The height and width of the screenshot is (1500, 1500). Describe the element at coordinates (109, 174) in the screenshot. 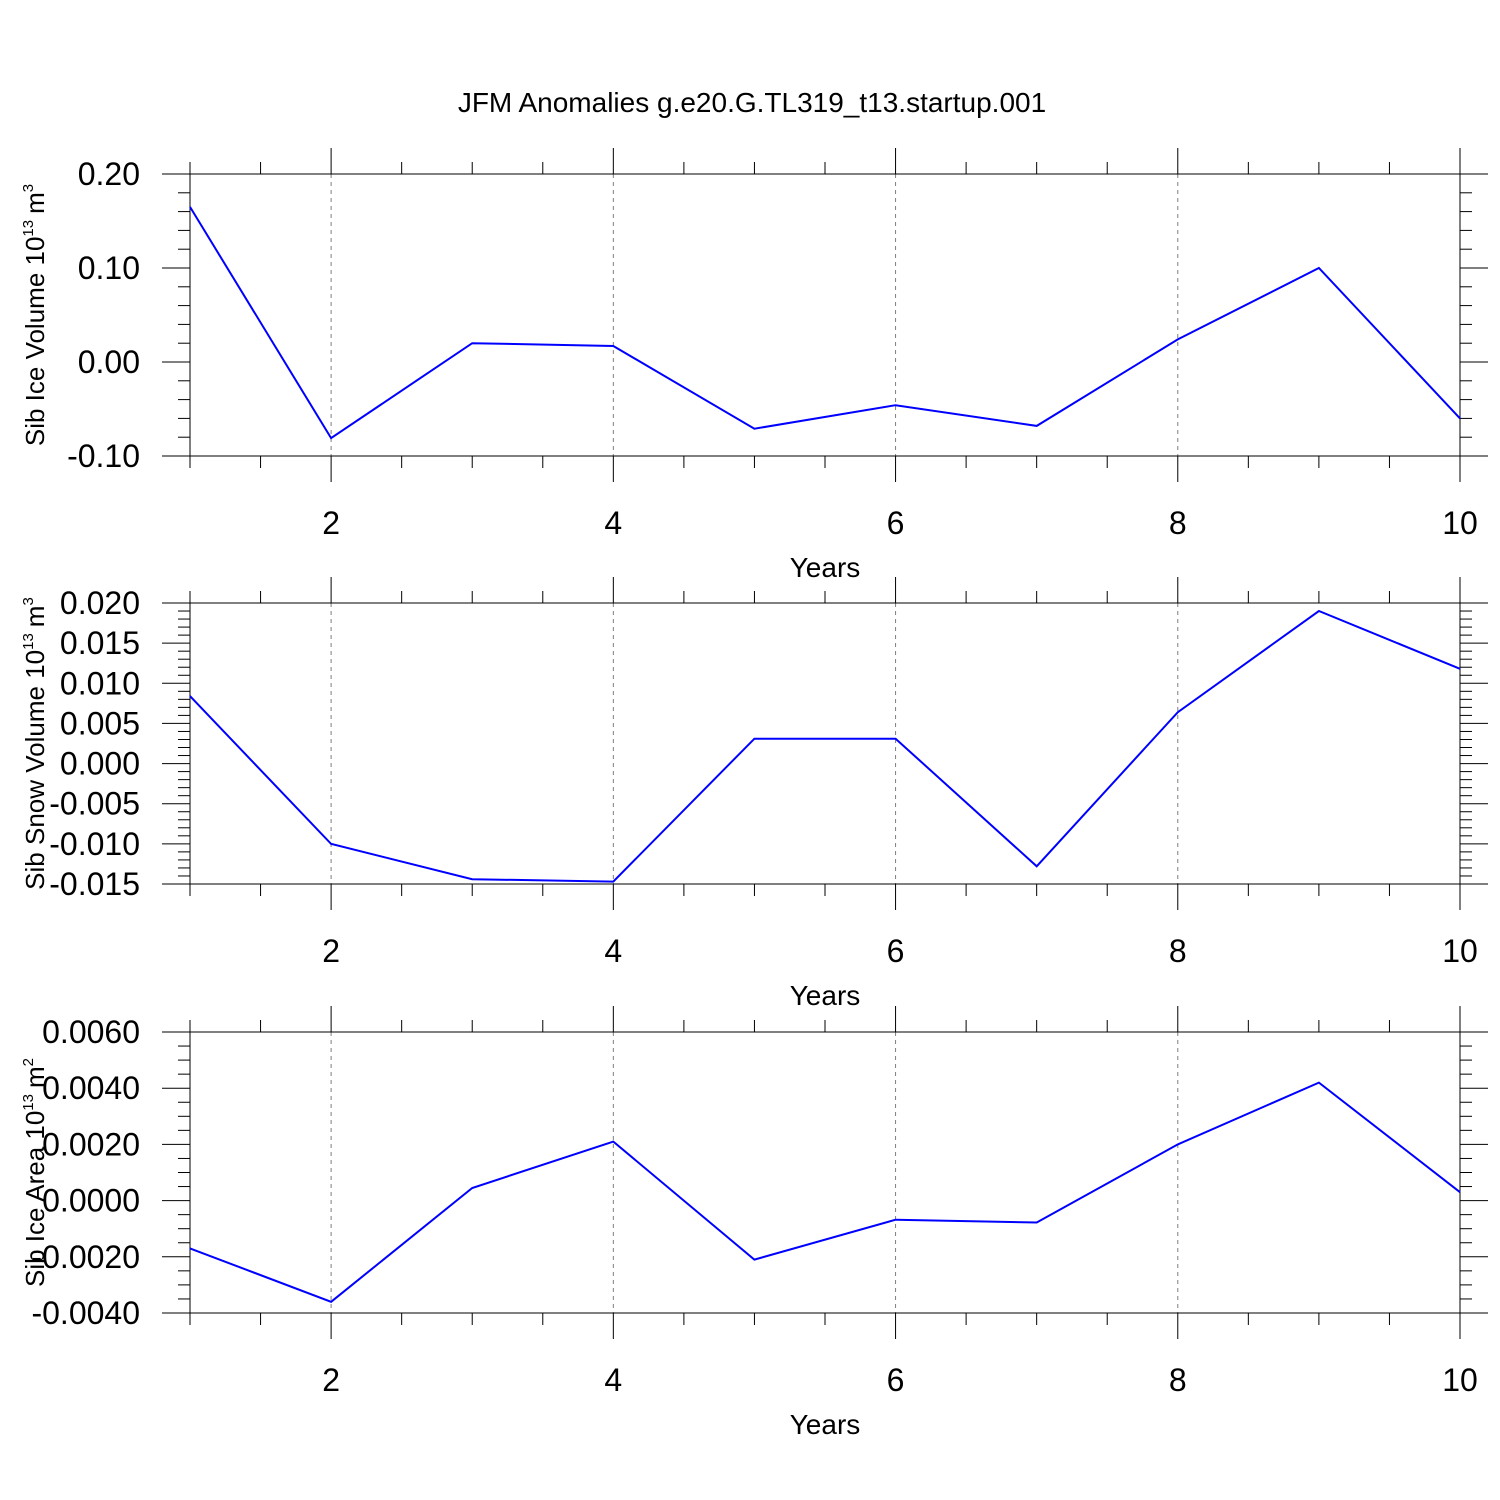

I see `y-tick-label: 0.20` at that location.